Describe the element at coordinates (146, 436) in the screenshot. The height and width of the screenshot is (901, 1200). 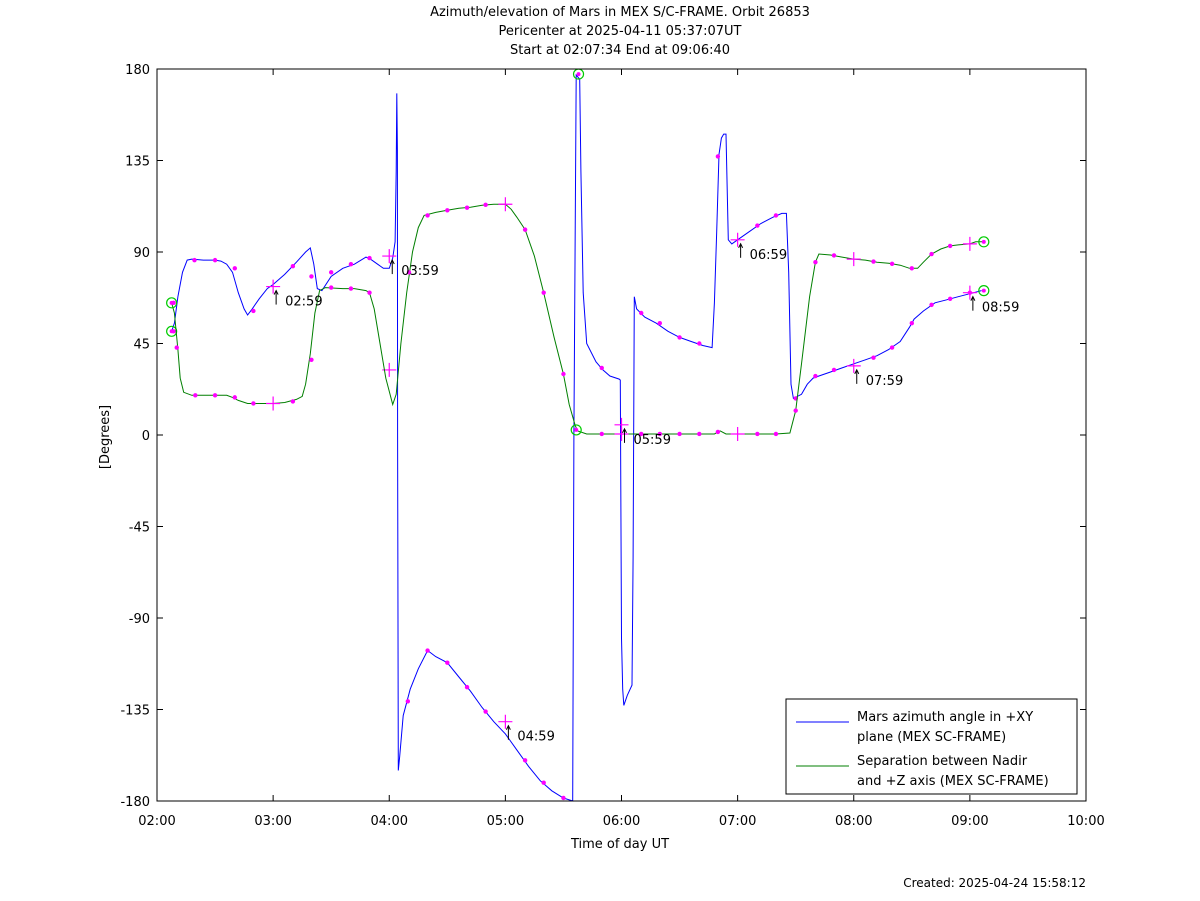
I see `y-tick-label: 0` at that location.